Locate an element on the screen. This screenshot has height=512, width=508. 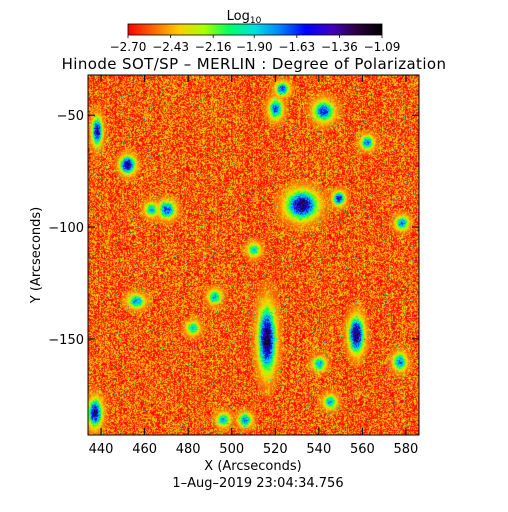
x-tick-label: 540 is located at coordinates (318, 449).